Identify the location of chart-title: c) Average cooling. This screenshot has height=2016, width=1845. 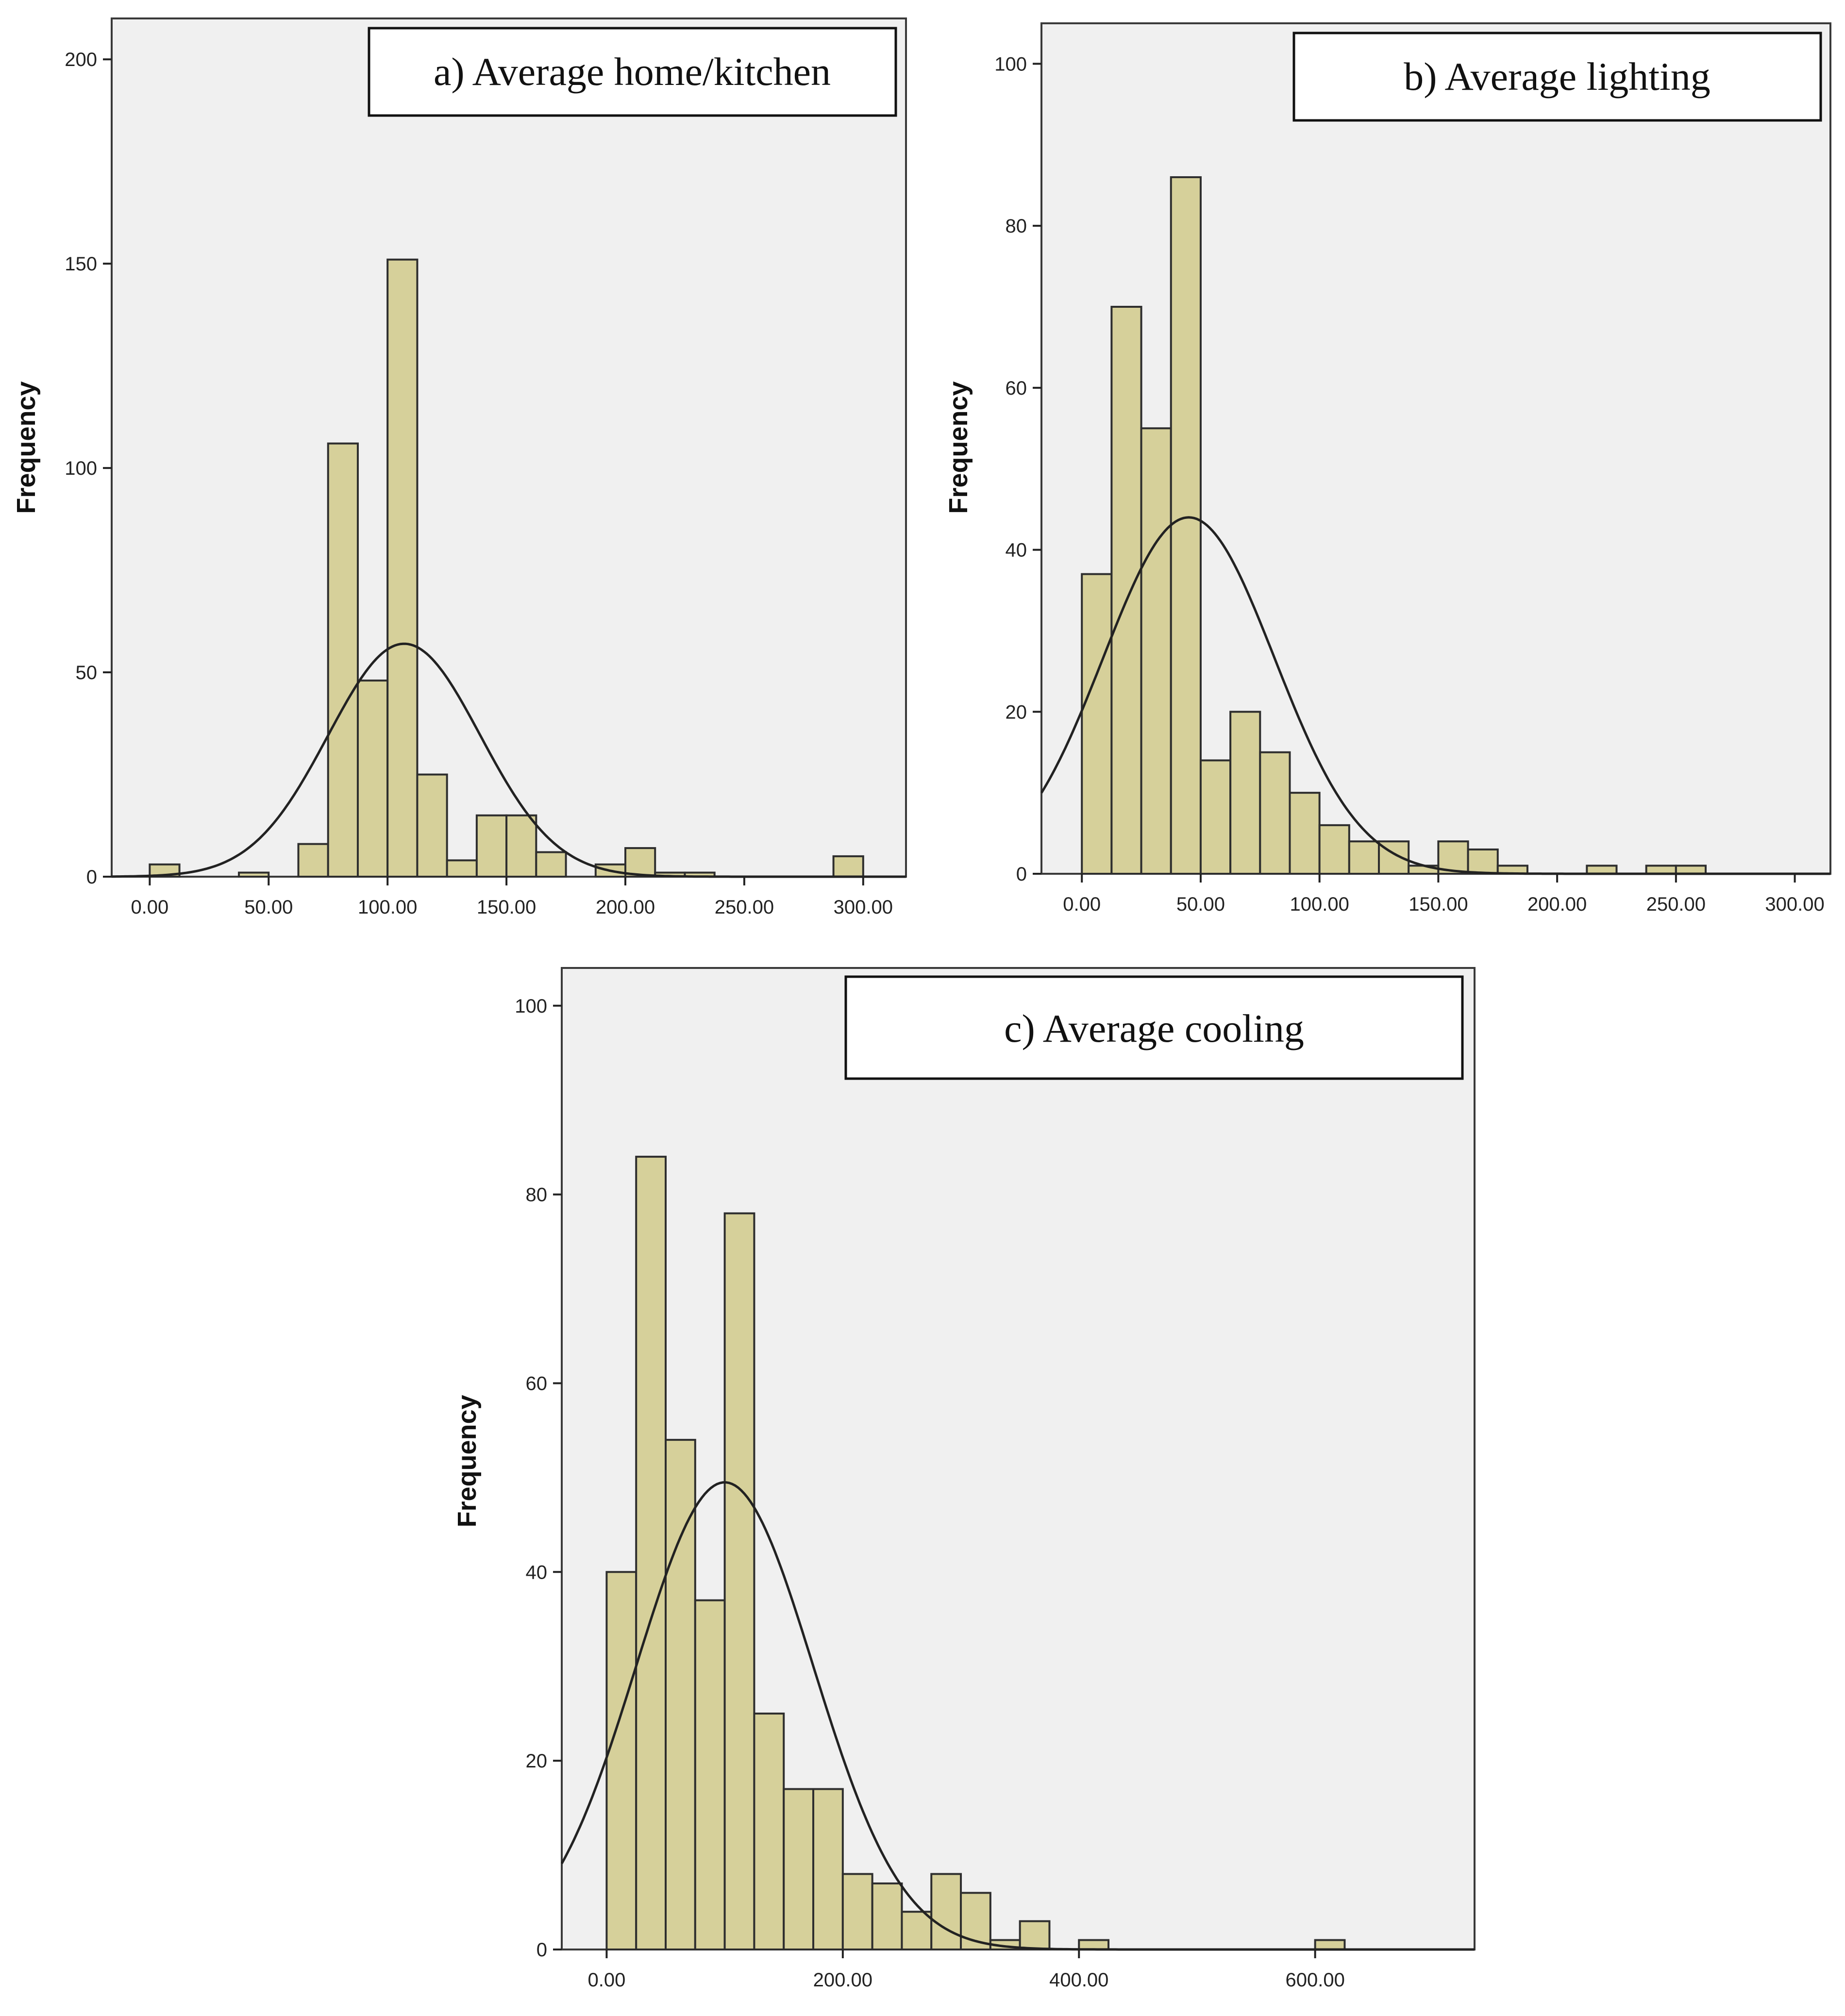
(1154, 1028).